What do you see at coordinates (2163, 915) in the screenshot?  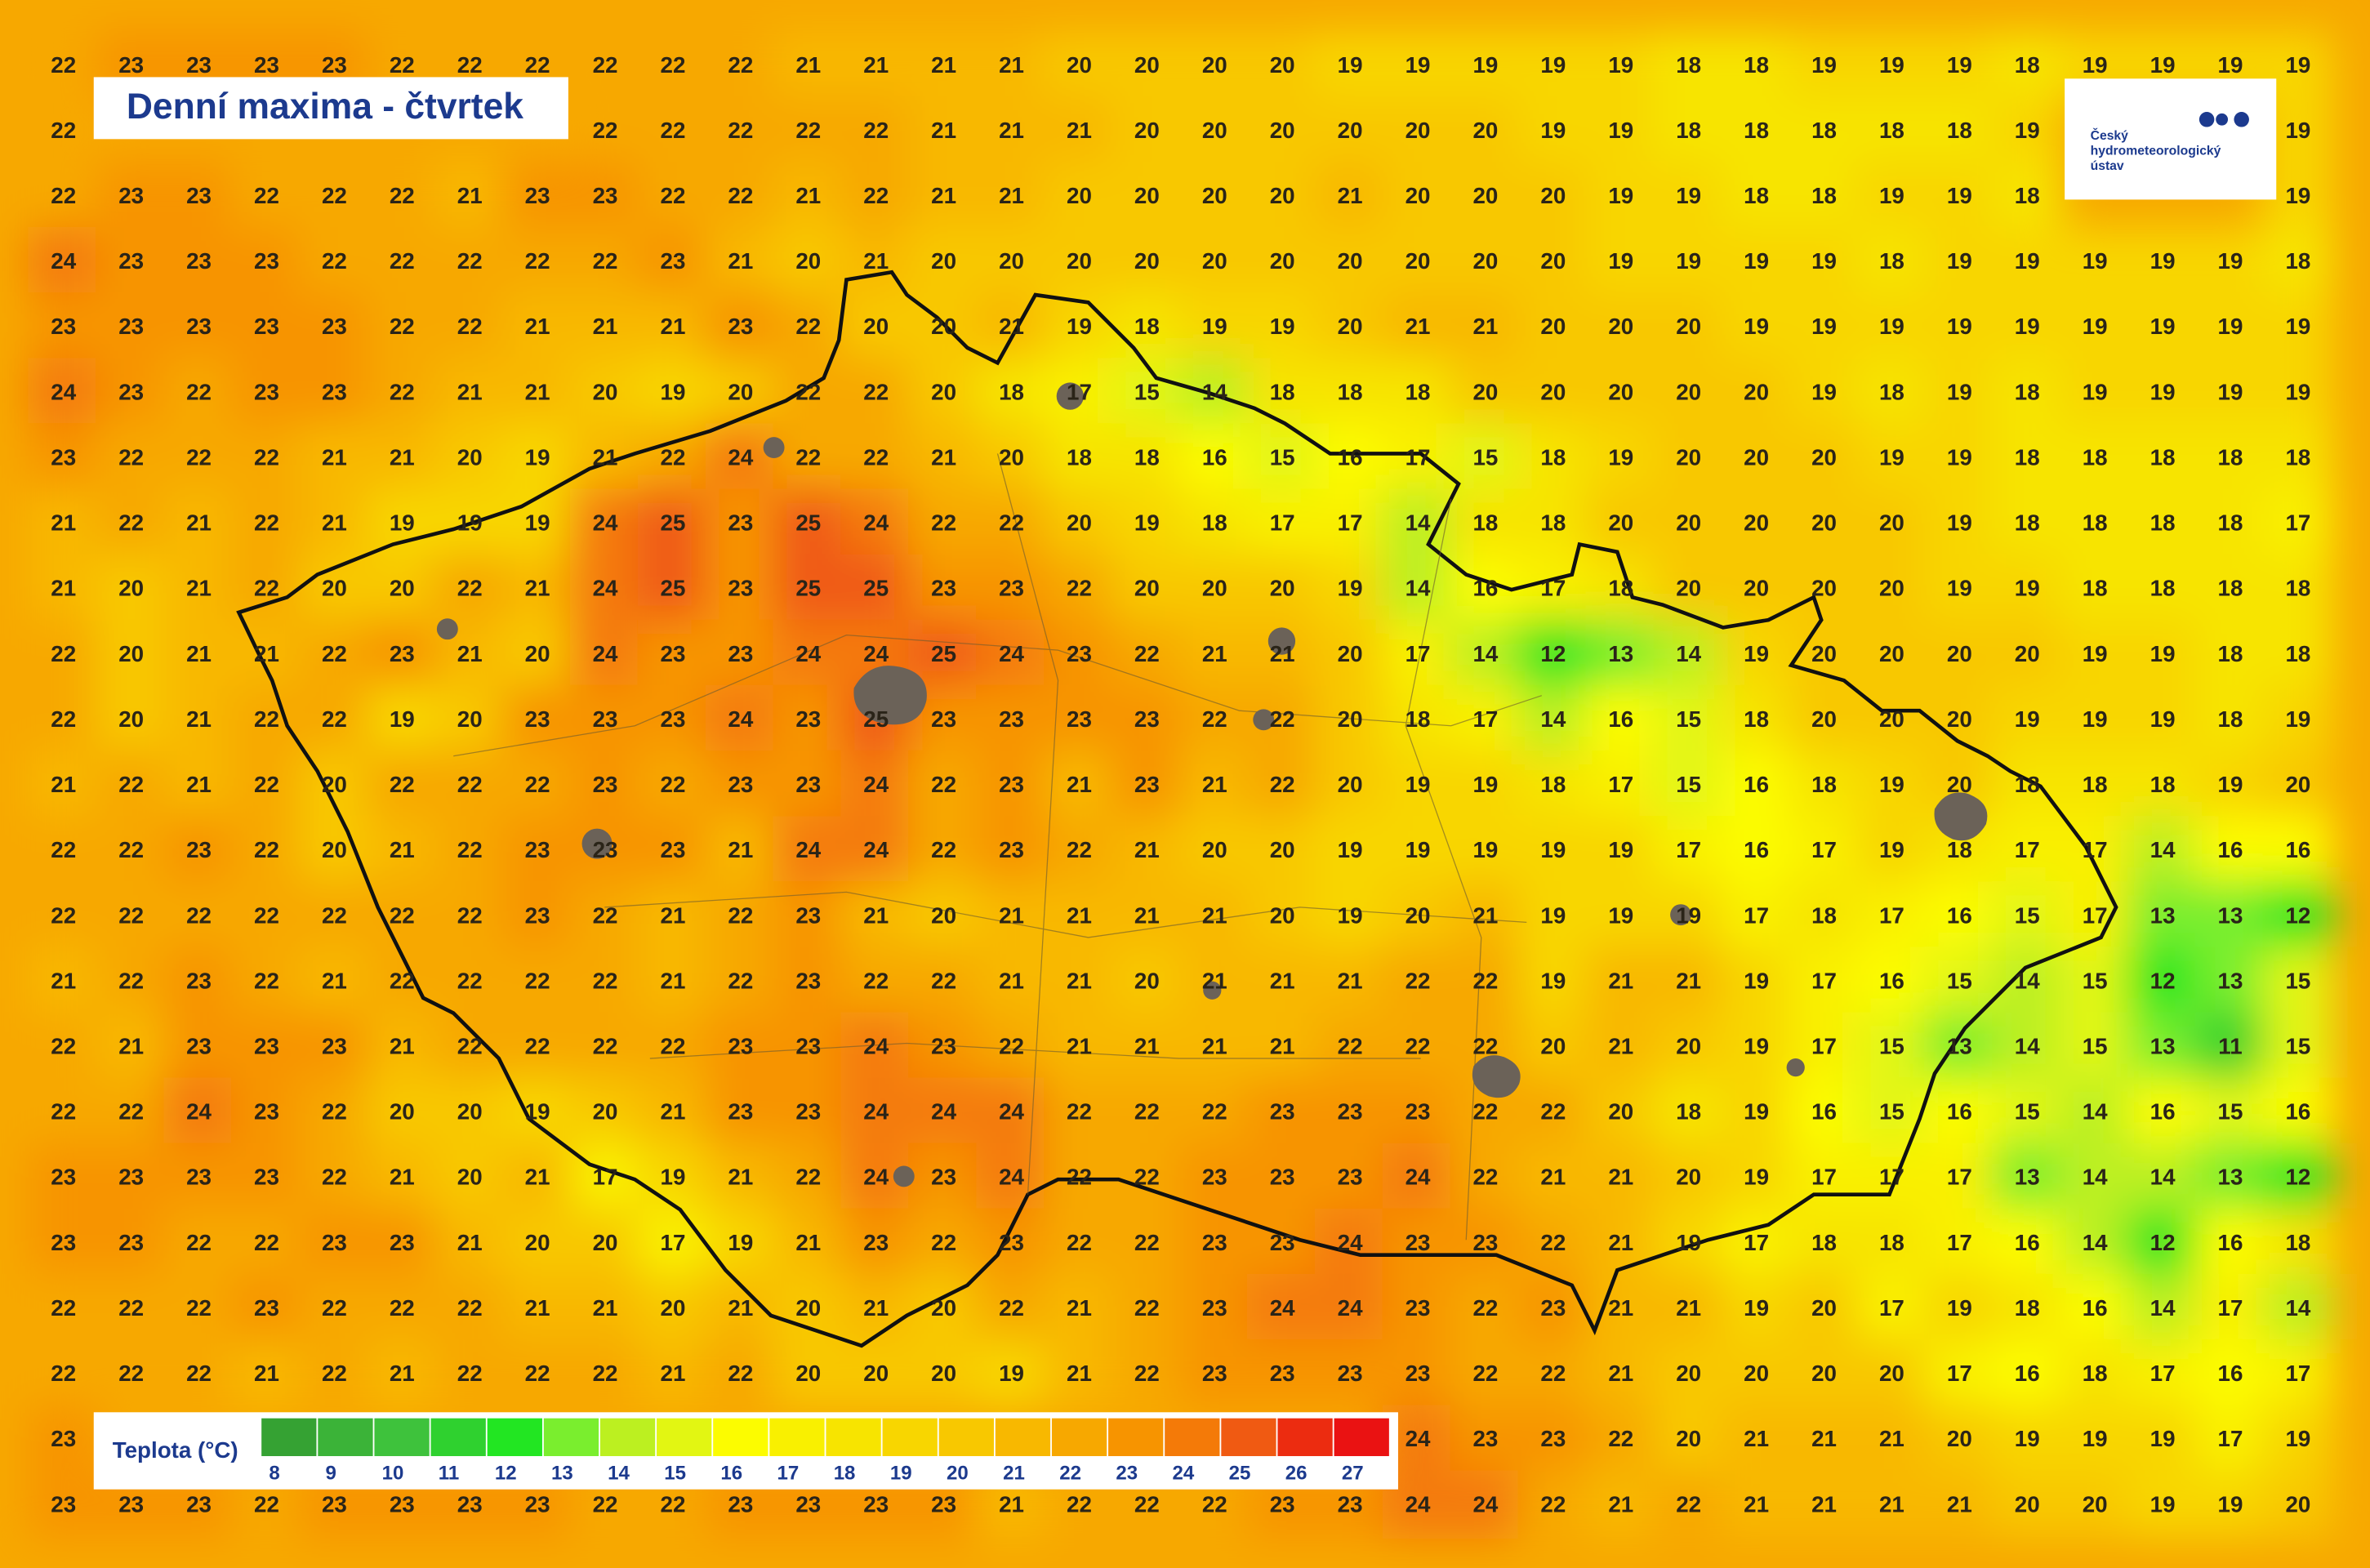 I see `temperature-value: 13` at bounding box center [2163, 915].